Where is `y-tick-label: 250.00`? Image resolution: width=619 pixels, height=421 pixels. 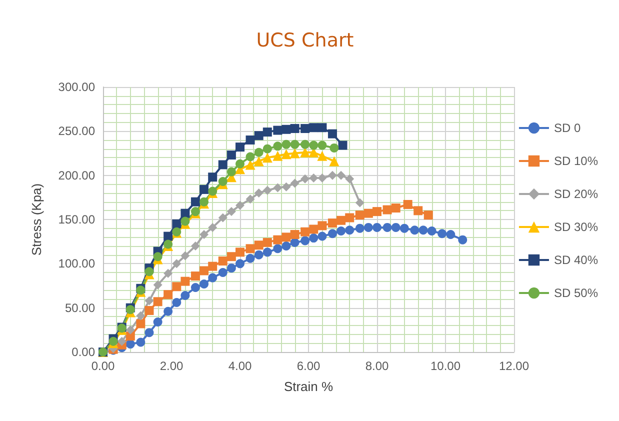
y-tick-label: 250.00 is located at coordinates (77, 131).